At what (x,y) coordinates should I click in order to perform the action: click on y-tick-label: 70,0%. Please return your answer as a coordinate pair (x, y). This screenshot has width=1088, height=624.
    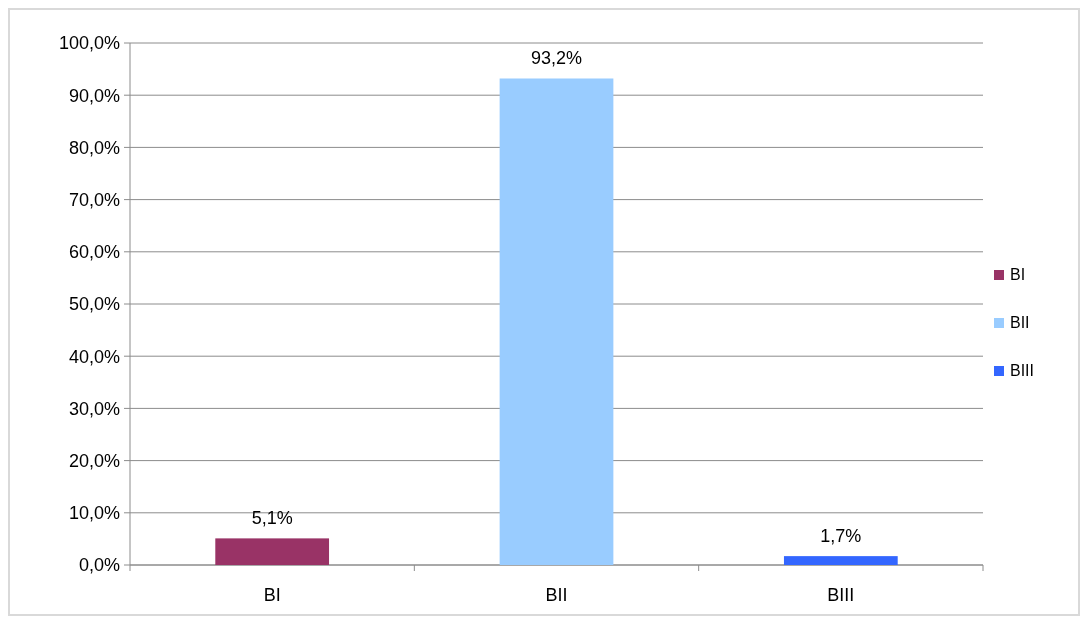
    Looking at the image, I should click on (94, 199).